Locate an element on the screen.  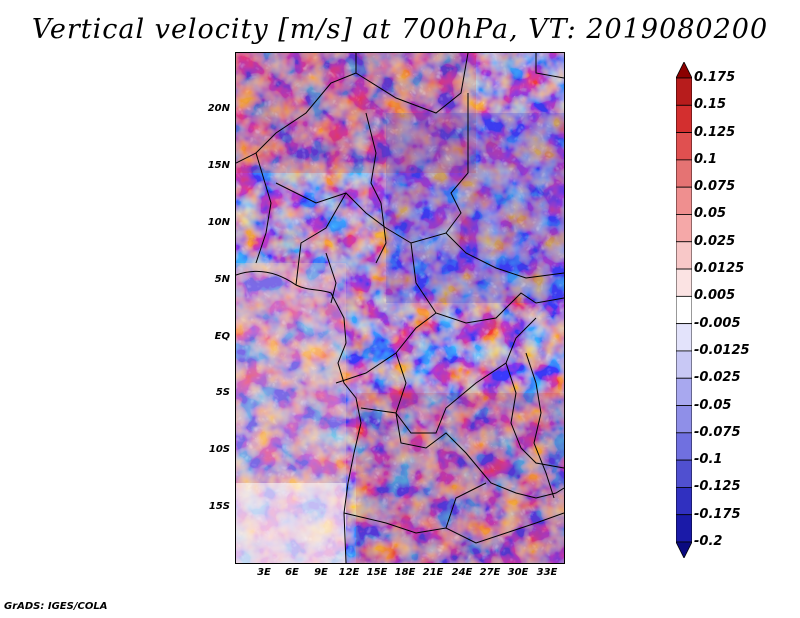
lon-label-21e: 21E is located at coordinates (433, 572).